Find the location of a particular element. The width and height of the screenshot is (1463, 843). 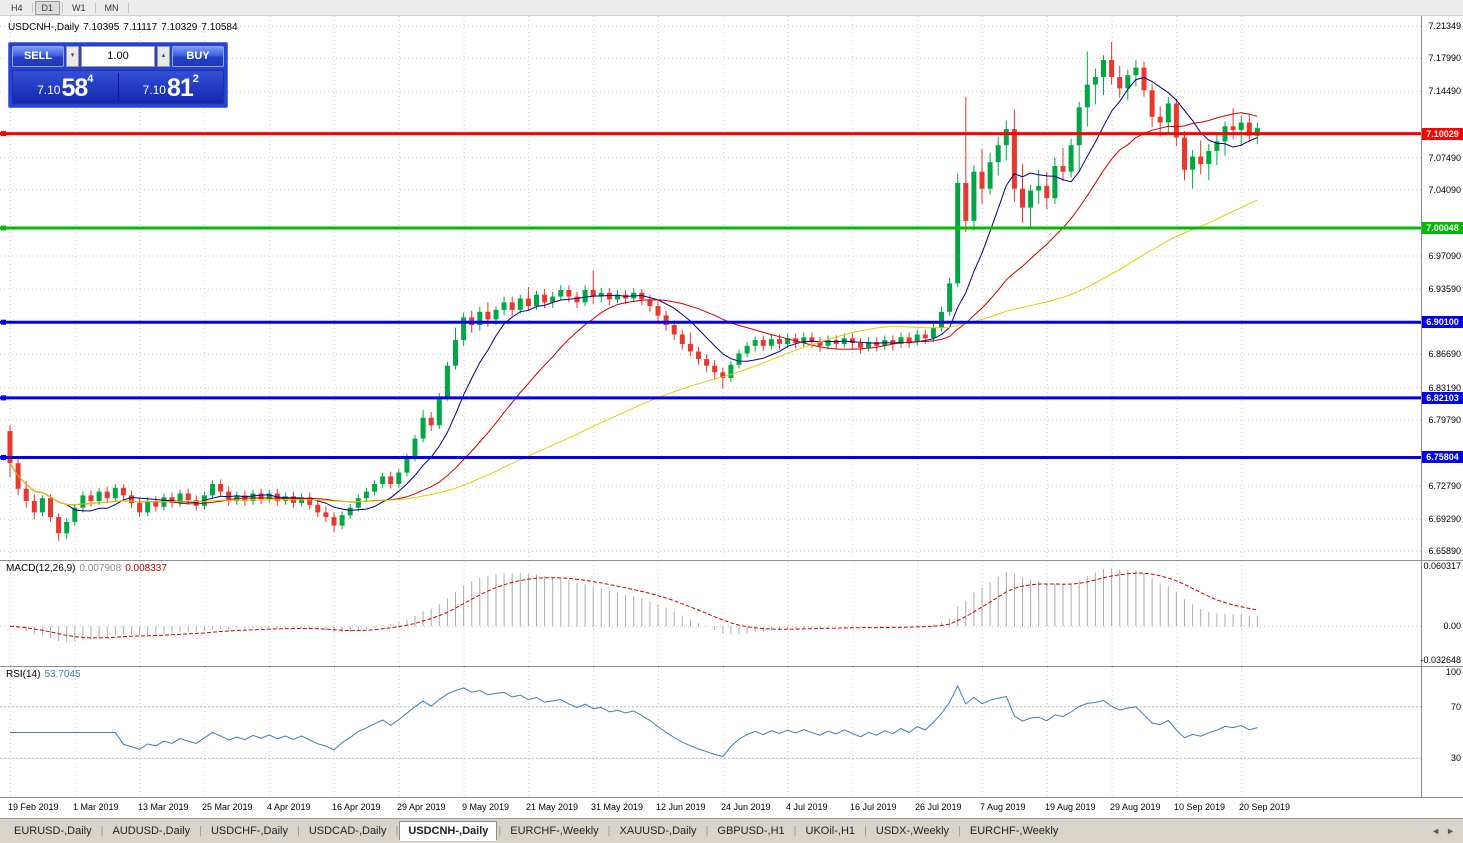

chart-tab-audusd-daily: AUDUSD-,Daily is located at coordinates (151, 831).